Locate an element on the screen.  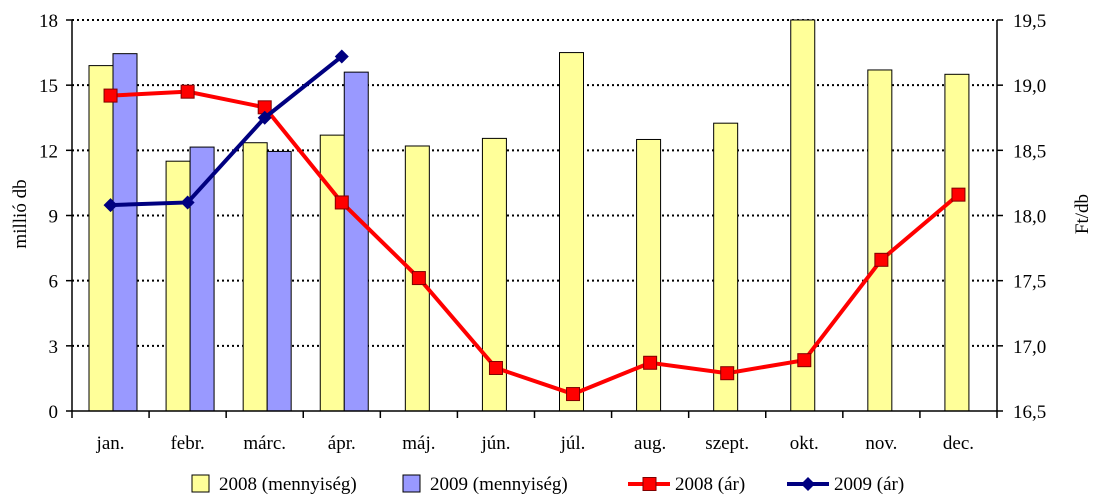
bar-2008-aug. is located at coordinates (649, 275).